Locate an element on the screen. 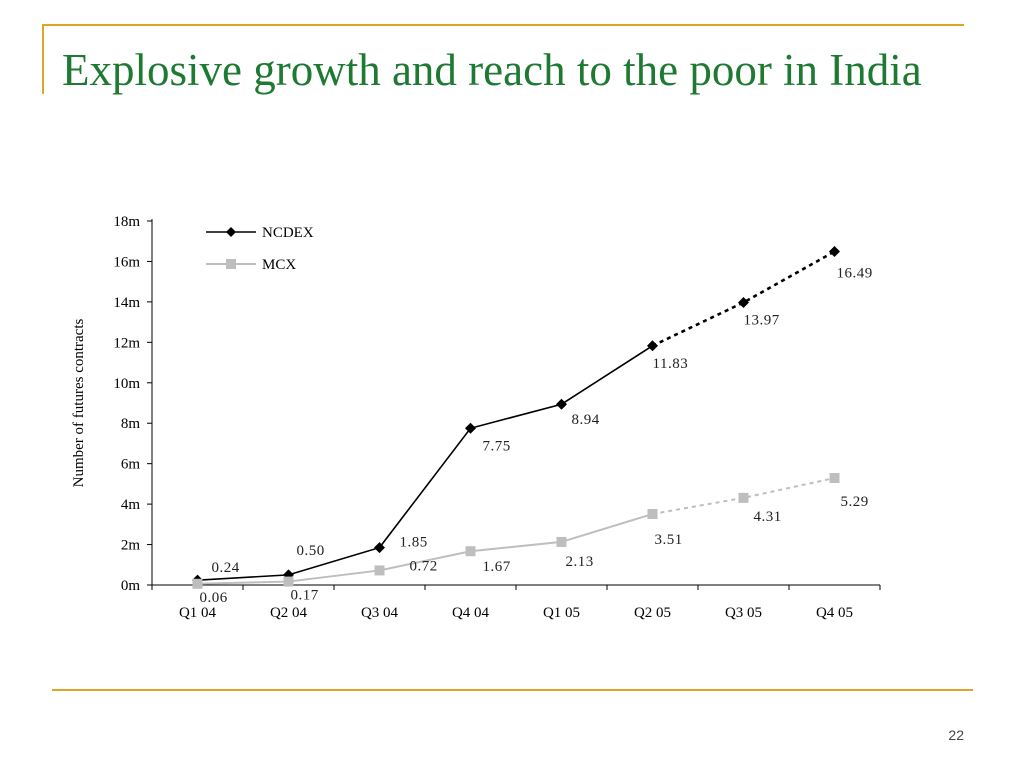 The height and width of the screenshot is (768, 1024). x-tick-label: Q4 04 is located at coordinates (471, 613).